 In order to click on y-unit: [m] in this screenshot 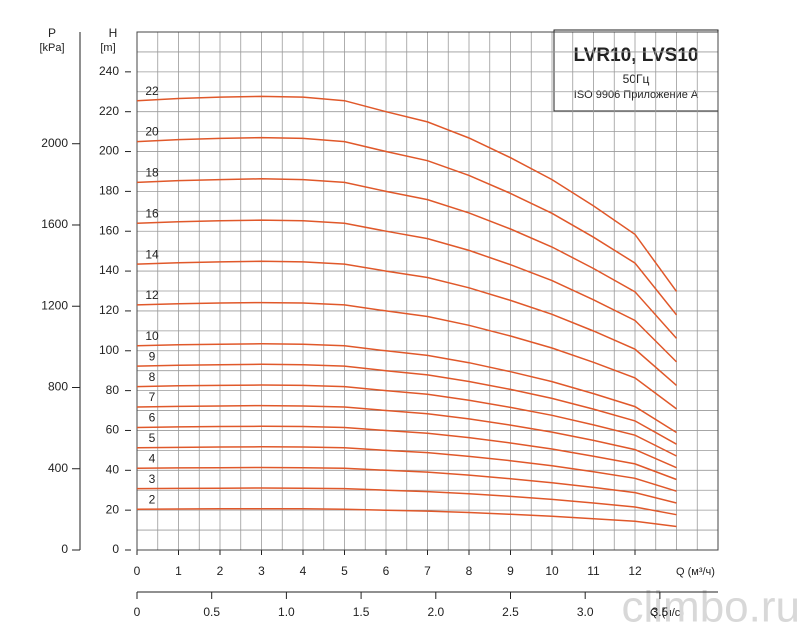, I will do `click(107, 48)`.